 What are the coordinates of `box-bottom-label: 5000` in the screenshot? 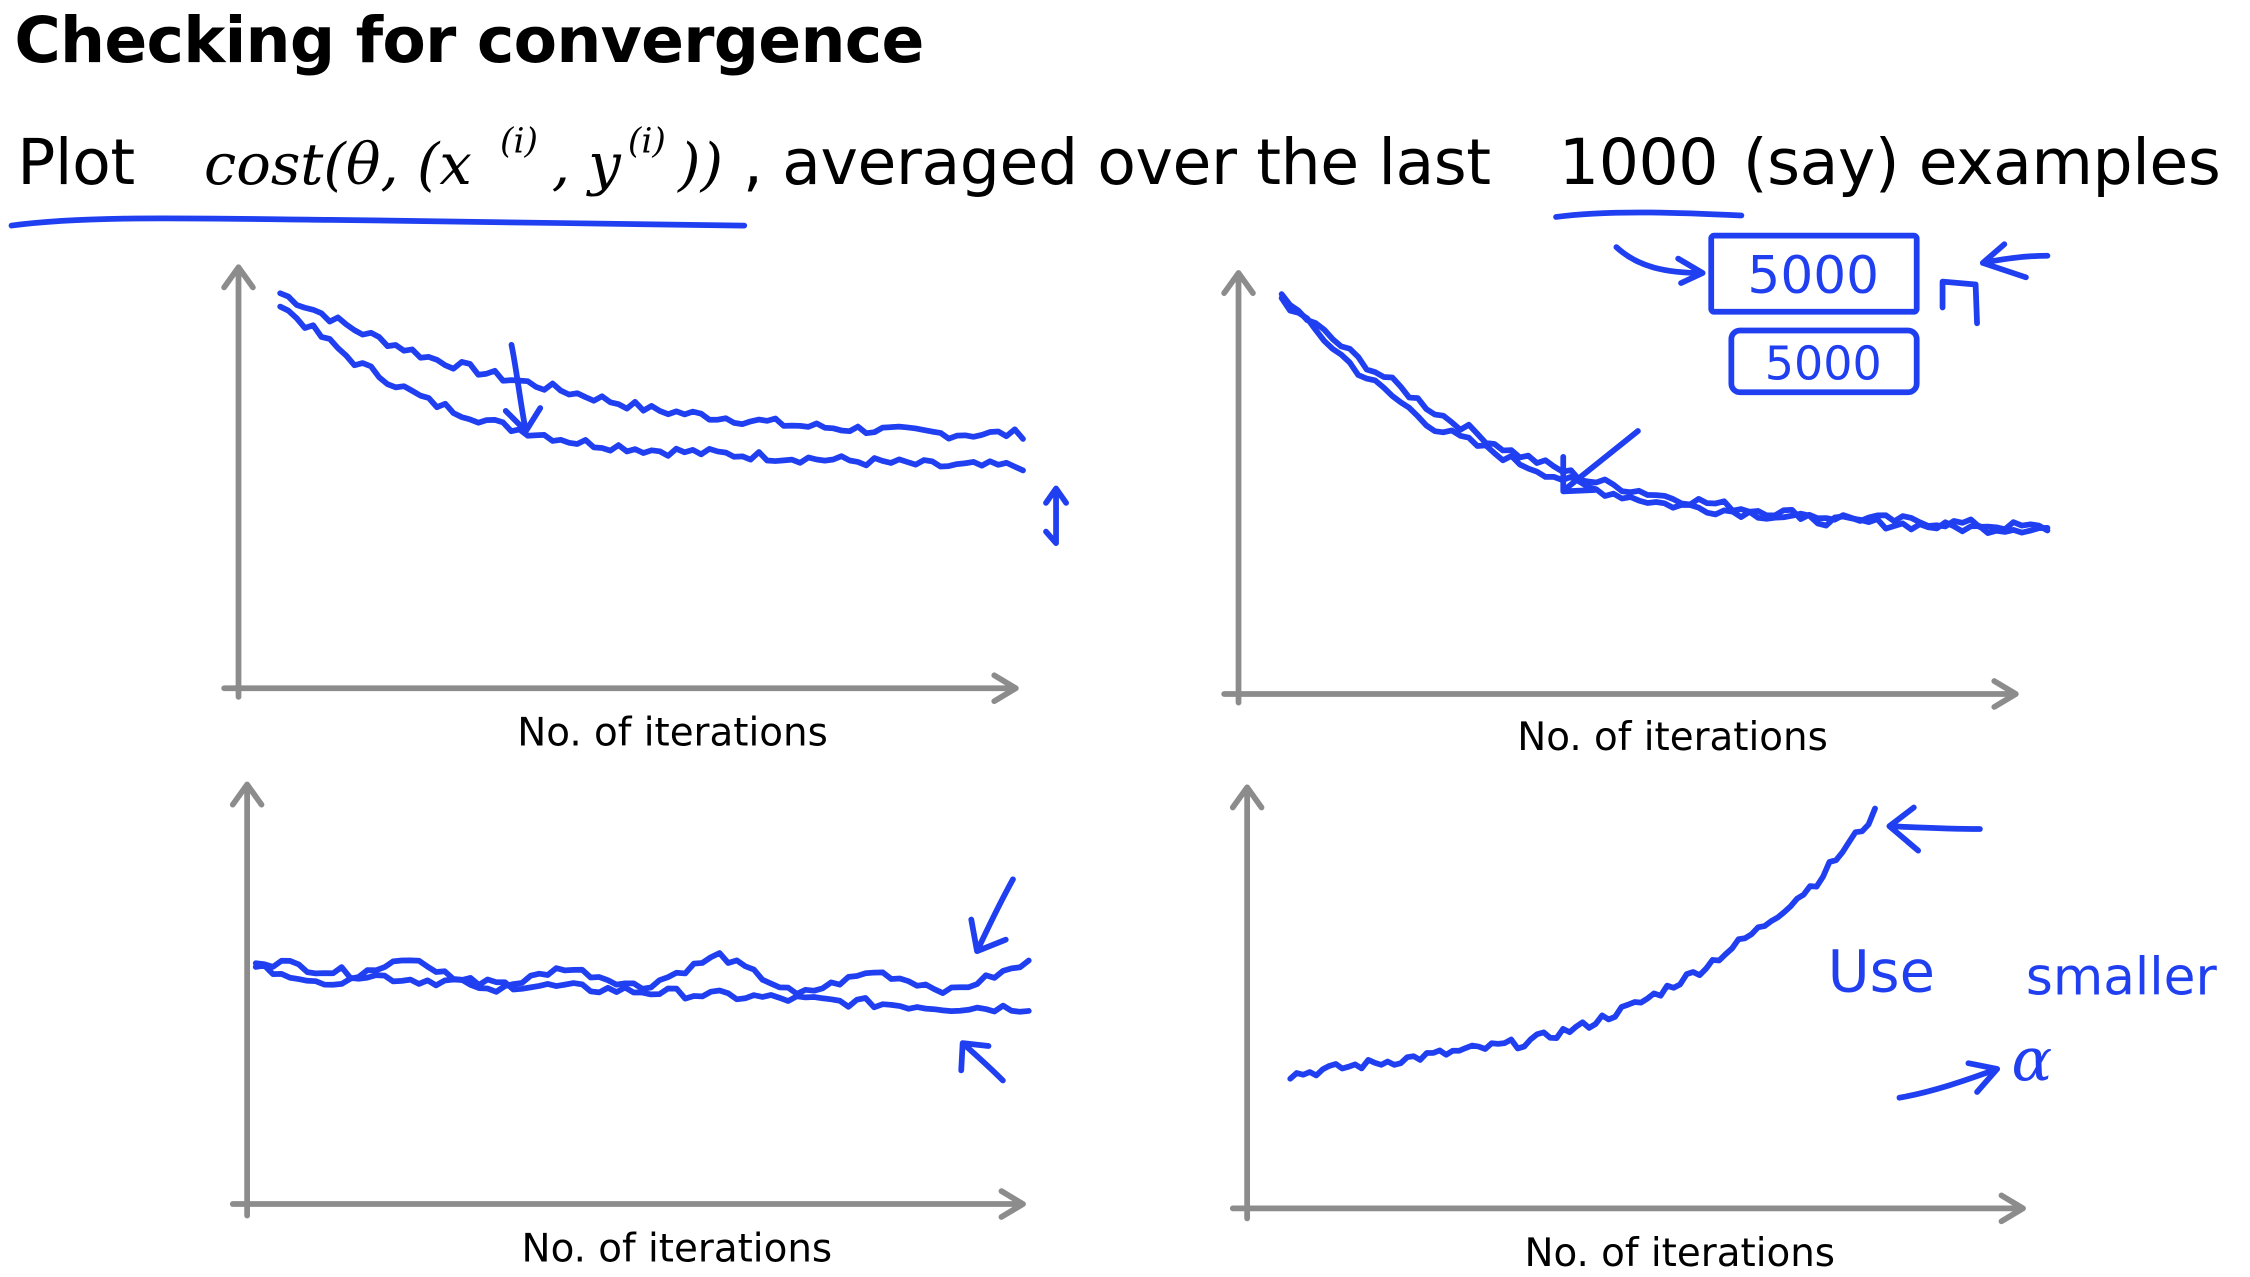 It's located at (1823, 363).